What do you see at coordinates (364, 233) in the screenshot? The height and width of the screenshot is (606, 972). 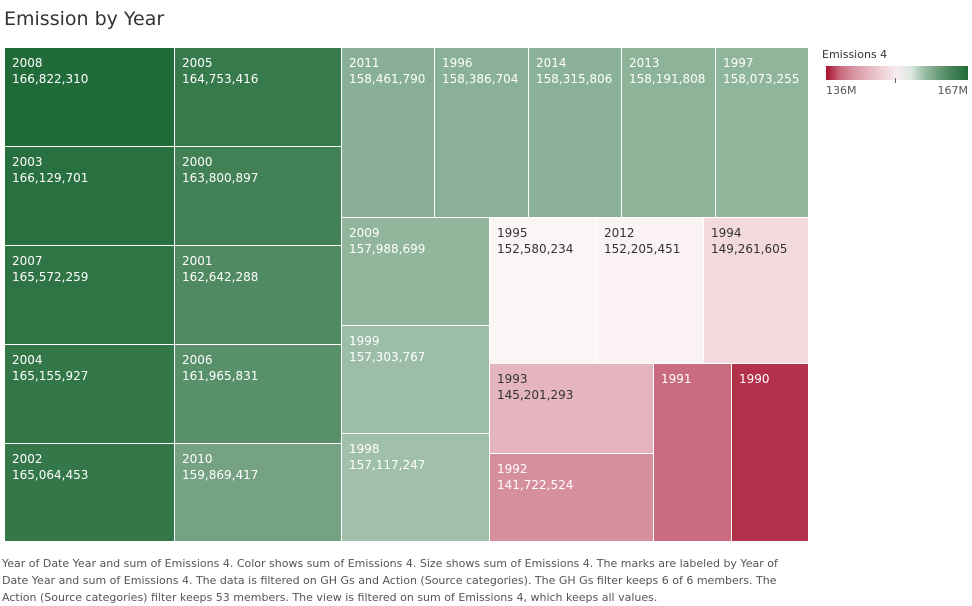 I see `cell-year-label: 2009` at bounding box center [364, 233].